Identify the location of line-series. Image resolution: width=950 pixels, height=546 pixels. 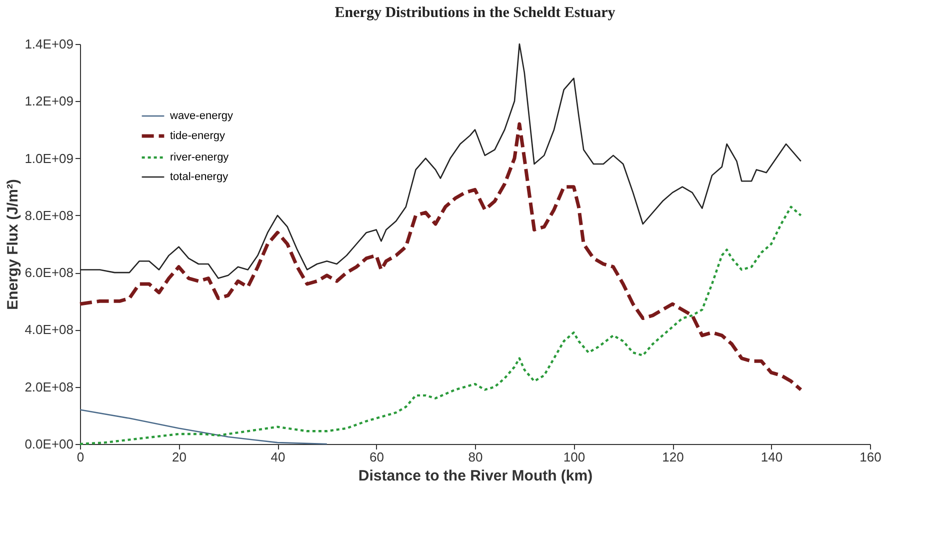
(203, 427).